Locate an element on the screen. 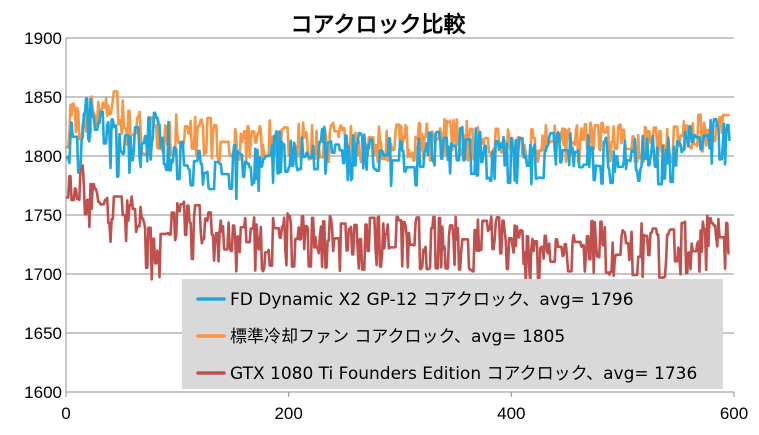 This screenshot has width=759, height=435. y-tick-label: 1800 is located at coordinates (43, 156).